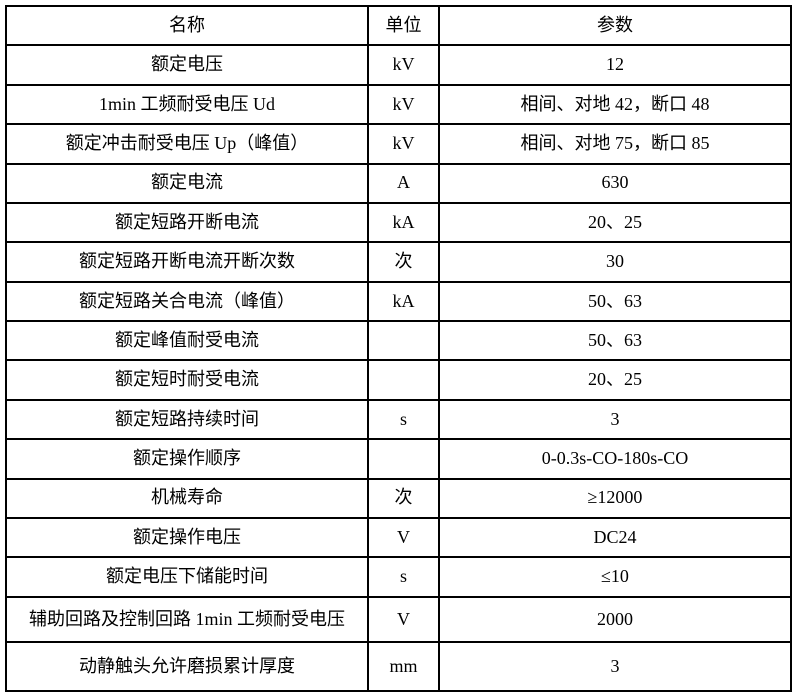 This screenshot has height=697, width=795. Describe the element at coordinates (187, 419) in the screenshot. I see `spec-name-cell: 额定短路持续时间` at that location.